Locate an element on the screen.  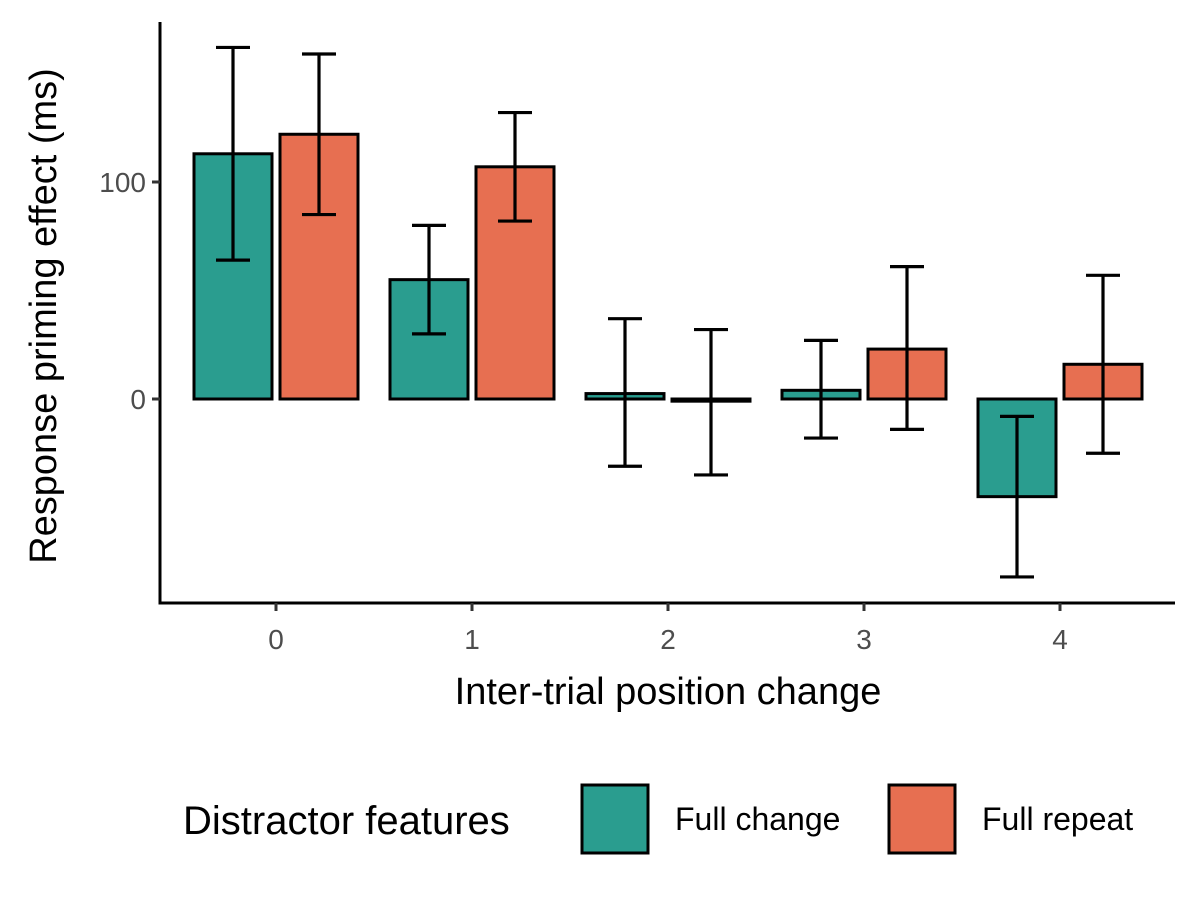
x-tick-label: 2 is located at coordinates (668, 639).